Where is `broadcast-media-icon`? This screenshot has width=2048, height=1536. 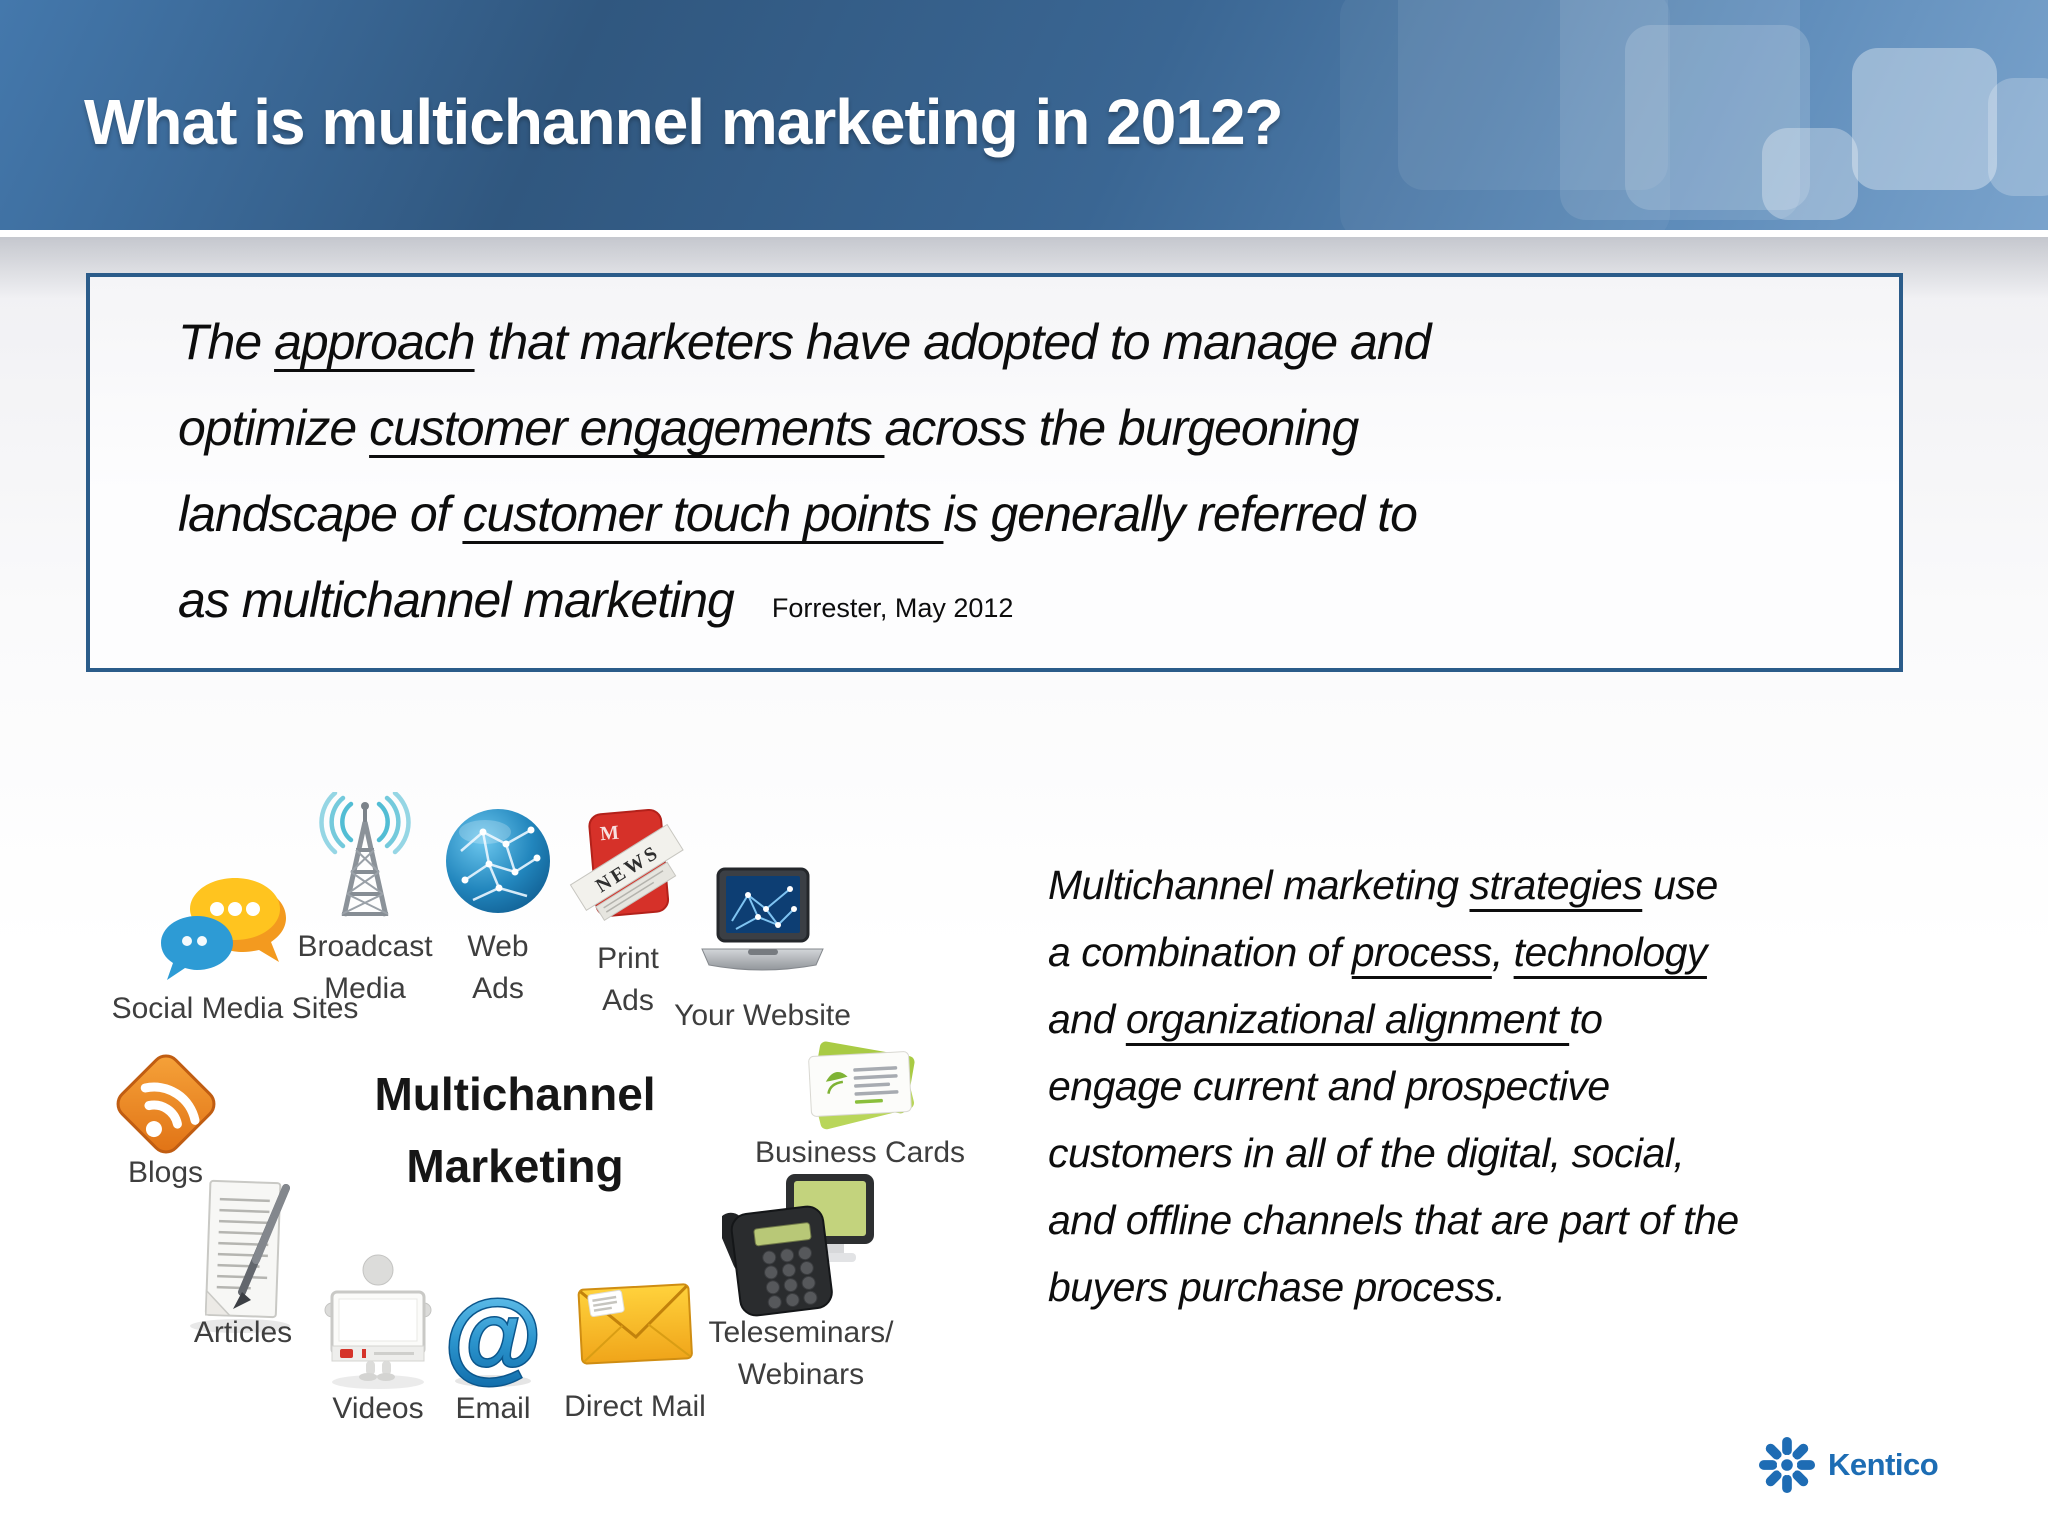
broadcast-media-icon is located at coordinates (365, 858).